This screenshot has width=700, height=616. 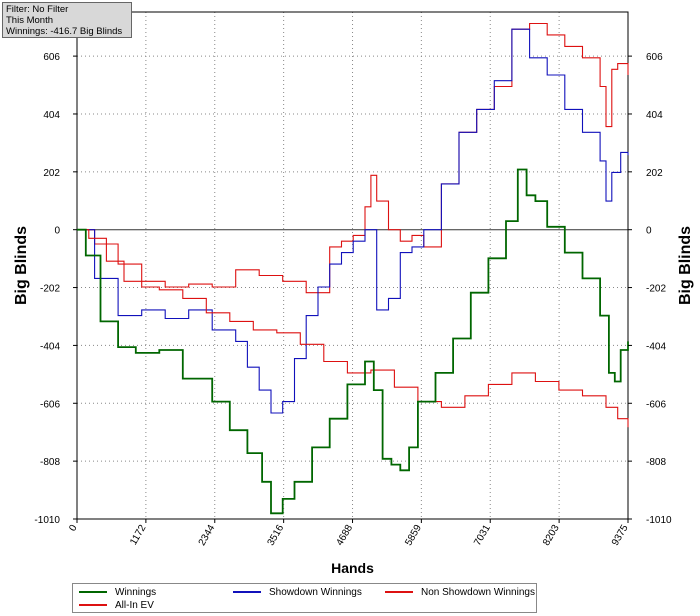 I want to click on y-tick-label-right: 404, so click(x=654, y=115).